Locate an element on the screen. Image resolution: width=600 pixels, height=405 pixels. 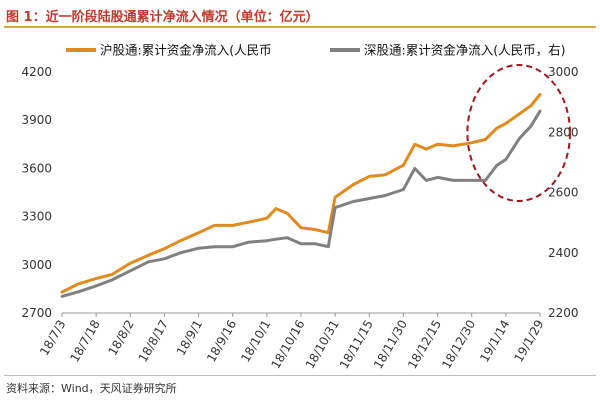
y-right-tick-label: 2800 is located at coordinates (563, 132).